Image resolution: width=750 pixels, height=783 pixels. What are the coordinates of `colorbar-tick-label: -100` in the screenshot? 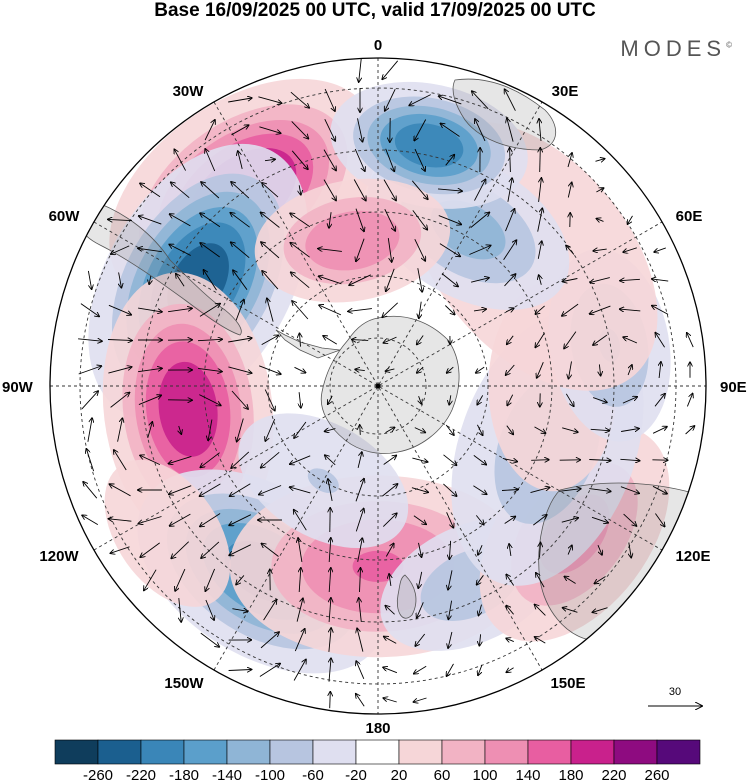 It's located at (270, 775).